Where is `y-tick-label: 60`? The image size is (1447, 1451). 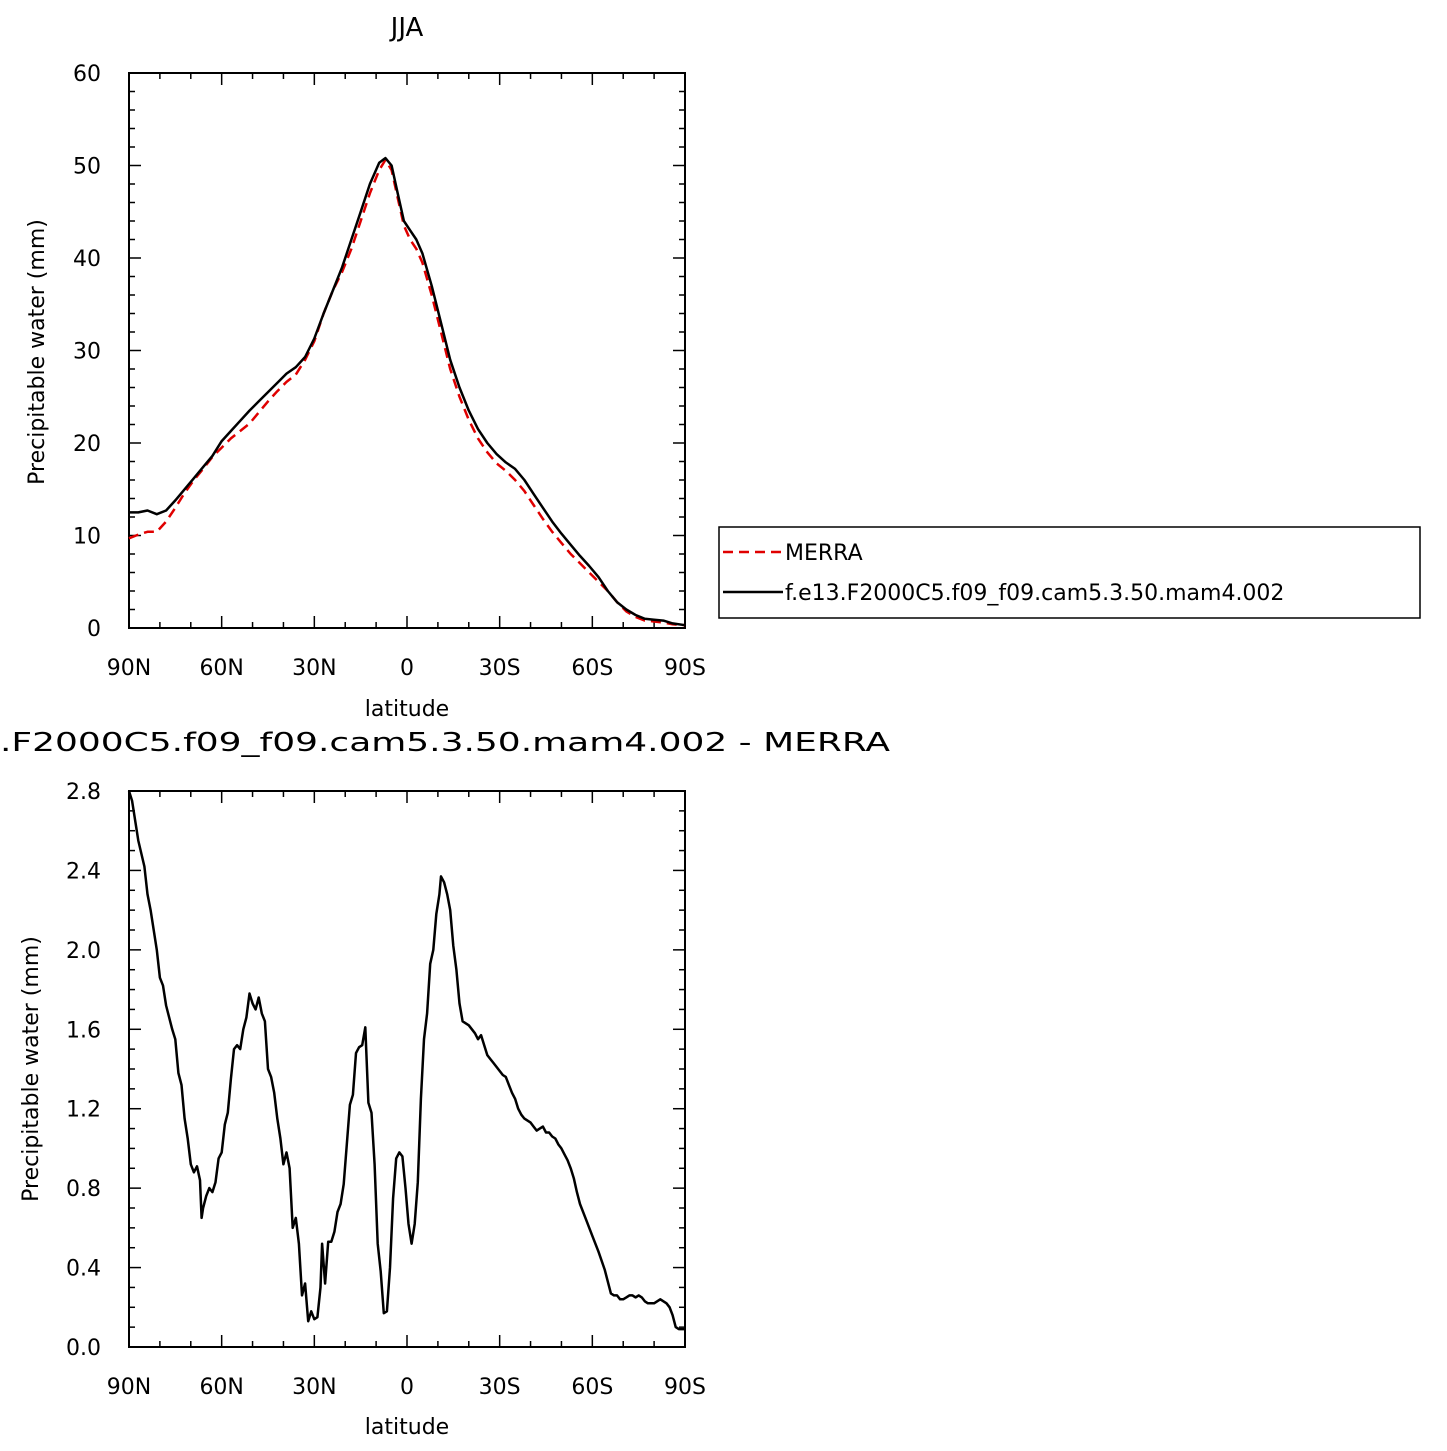
y-tick-label: 60 is located at coordinates (87, 74).